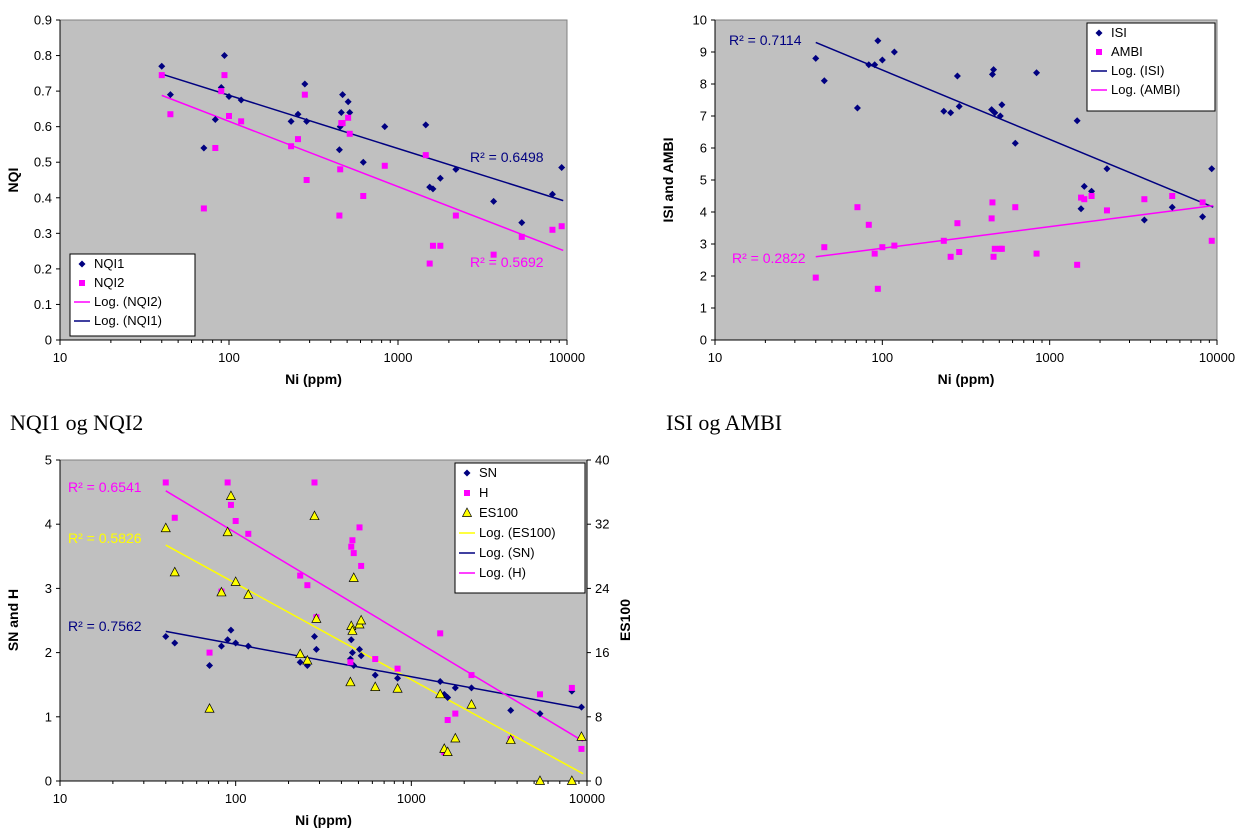 The image size is (1245, 834). I want to click on r2-label: R² = 0.5826, so click(105, 538).